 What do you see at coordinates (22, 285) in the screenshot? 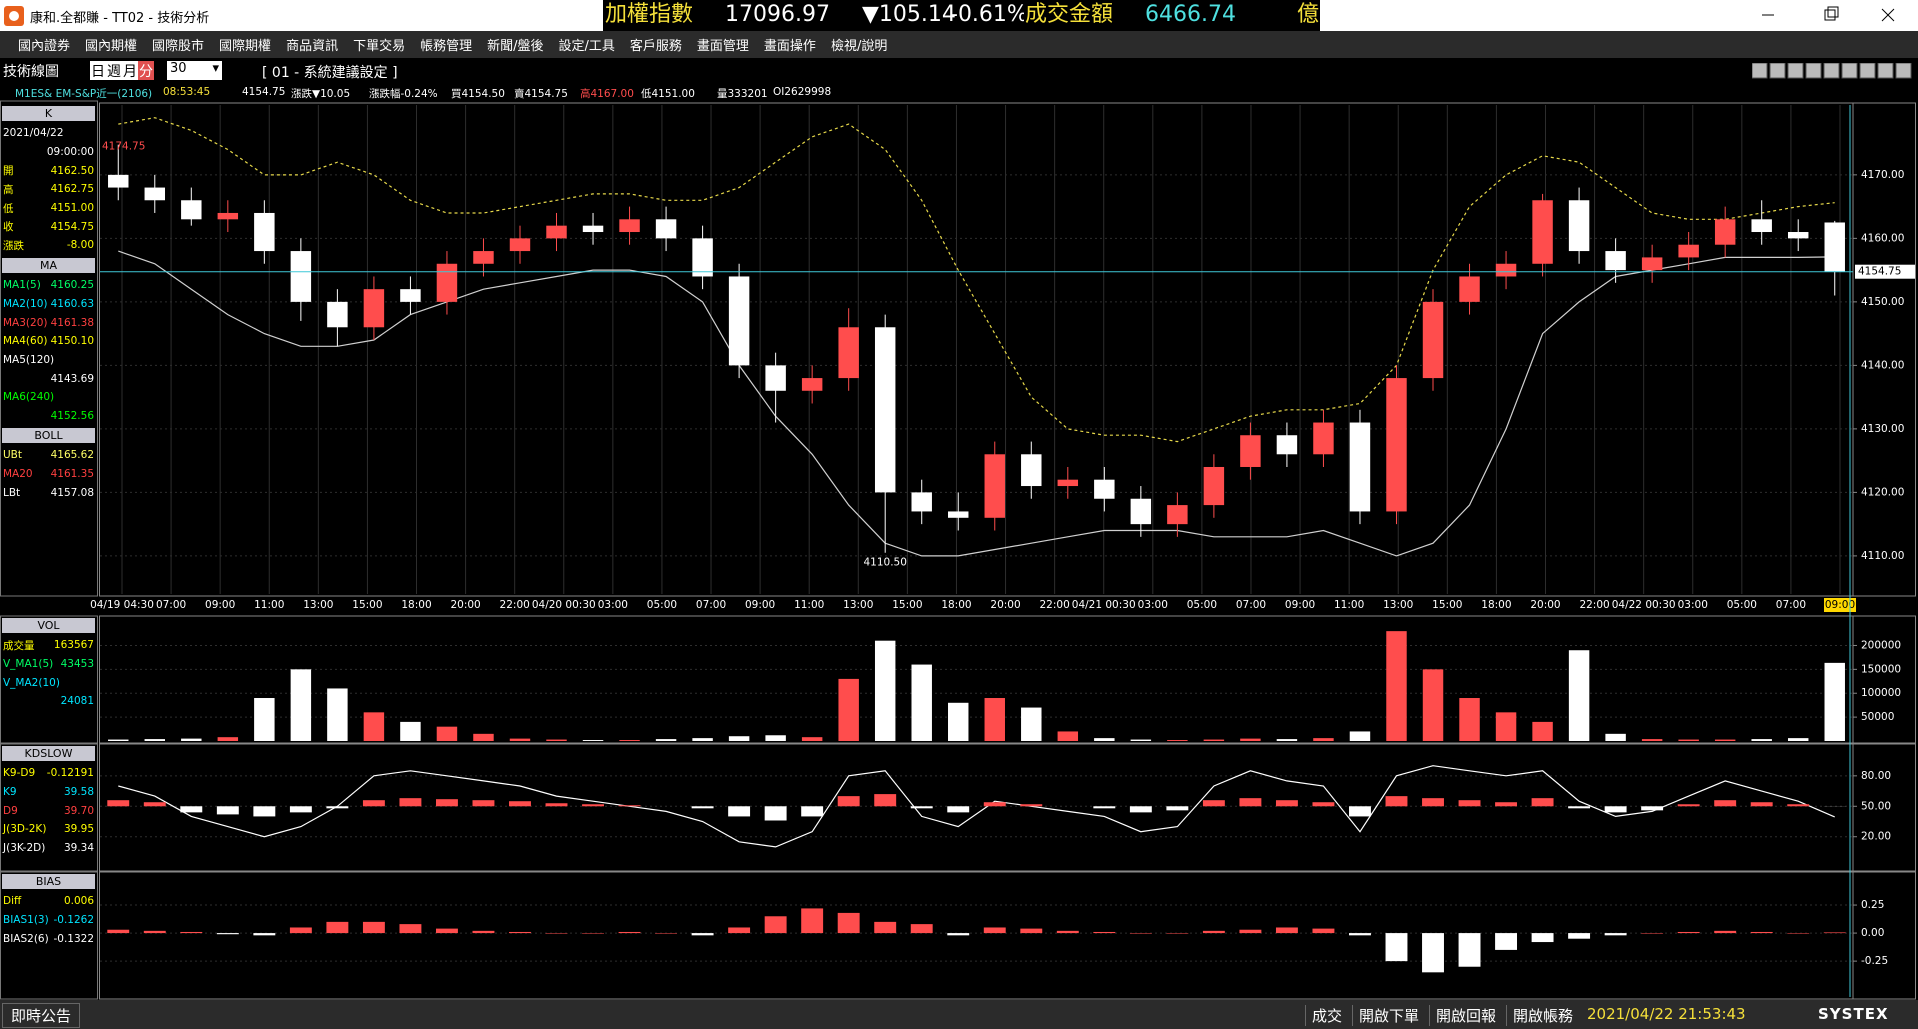
I see `legend-label: MA1(5)` at bounding box center [22, 285].